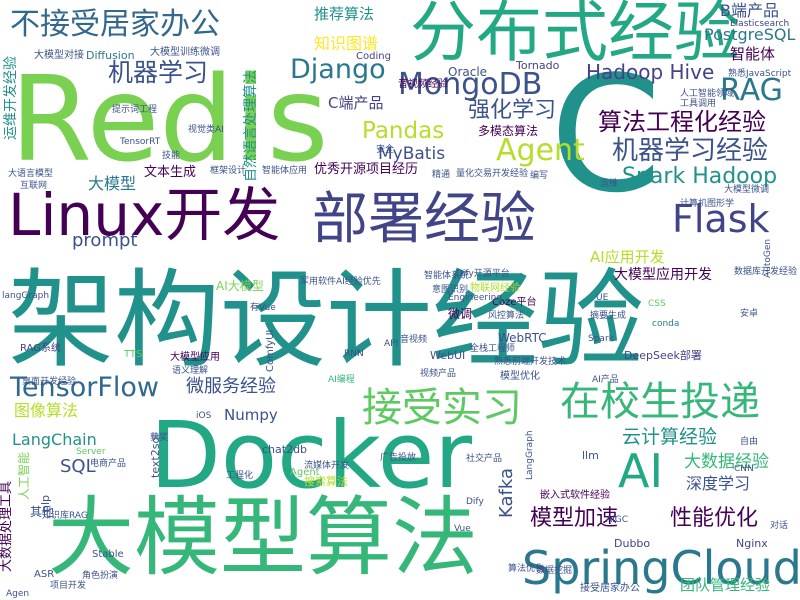  Describe the element at coordinates (195, 357) in the screenshot. I see `cloud-word: 大模型应用` at that location.